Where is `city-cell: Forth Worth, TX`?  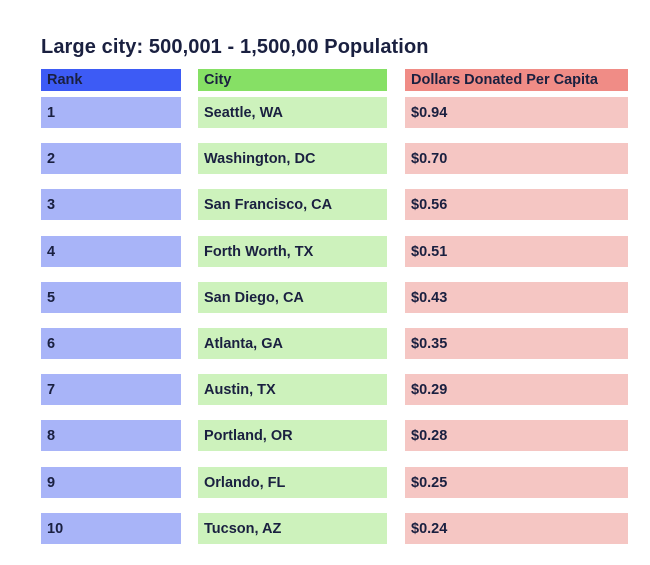 city-cell: Forth Worth, TX is located at coordinates (292, 251).